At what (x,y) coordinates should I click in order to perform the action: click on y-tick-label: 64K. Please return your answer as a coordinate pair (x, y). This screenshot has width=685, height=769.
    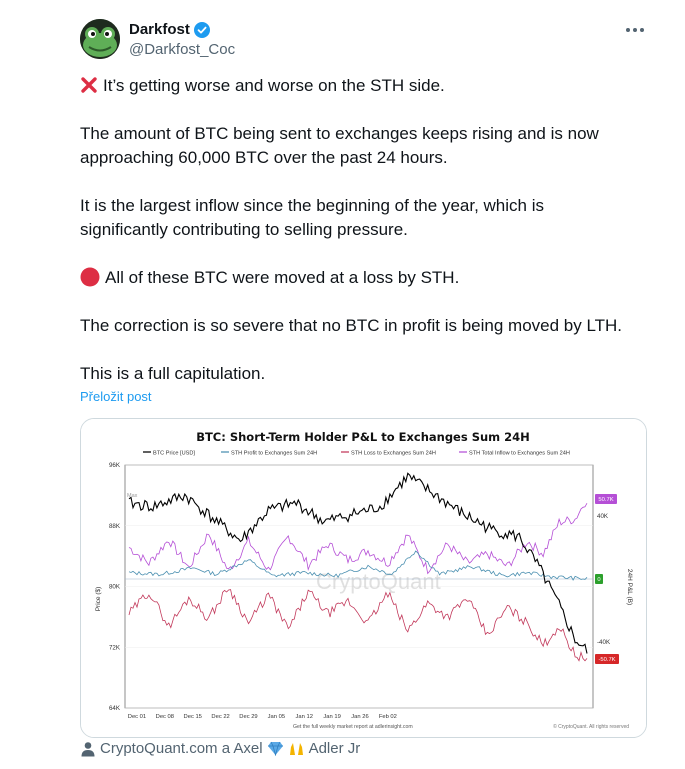
    Looking at the image, I should click on (115, 708).